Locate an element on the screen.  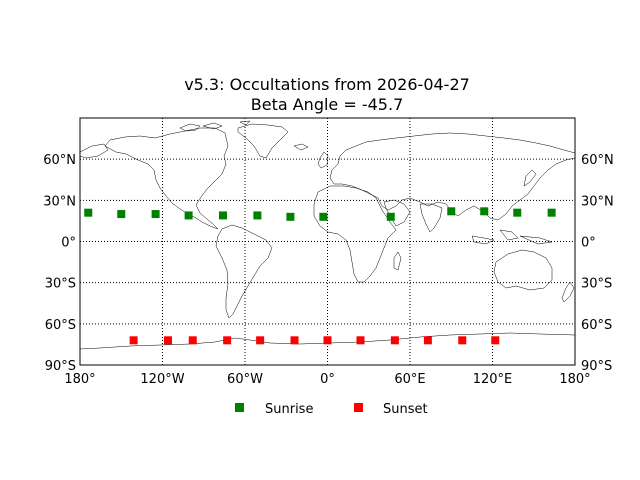
y-tick-label-right: 60°N is located at coordinates (597, 160).